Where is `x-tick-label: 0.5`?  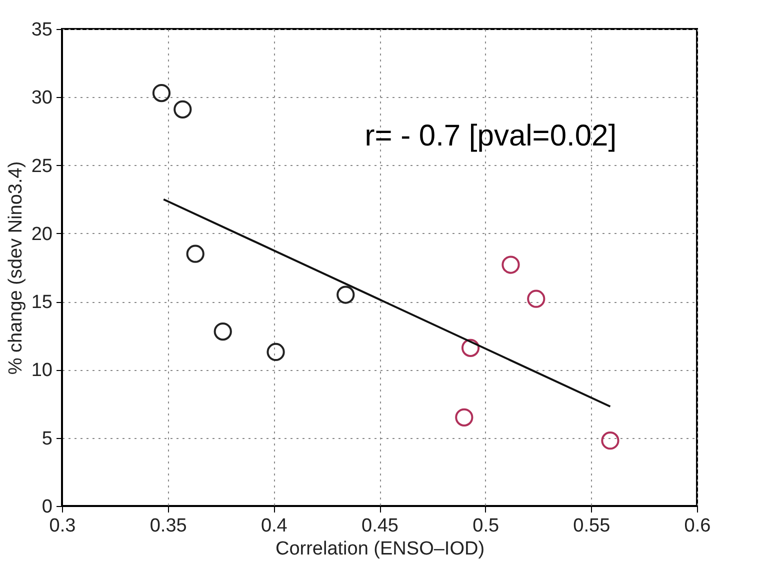
x-tick-label: 0.5 is located at coordinates (486, 526).